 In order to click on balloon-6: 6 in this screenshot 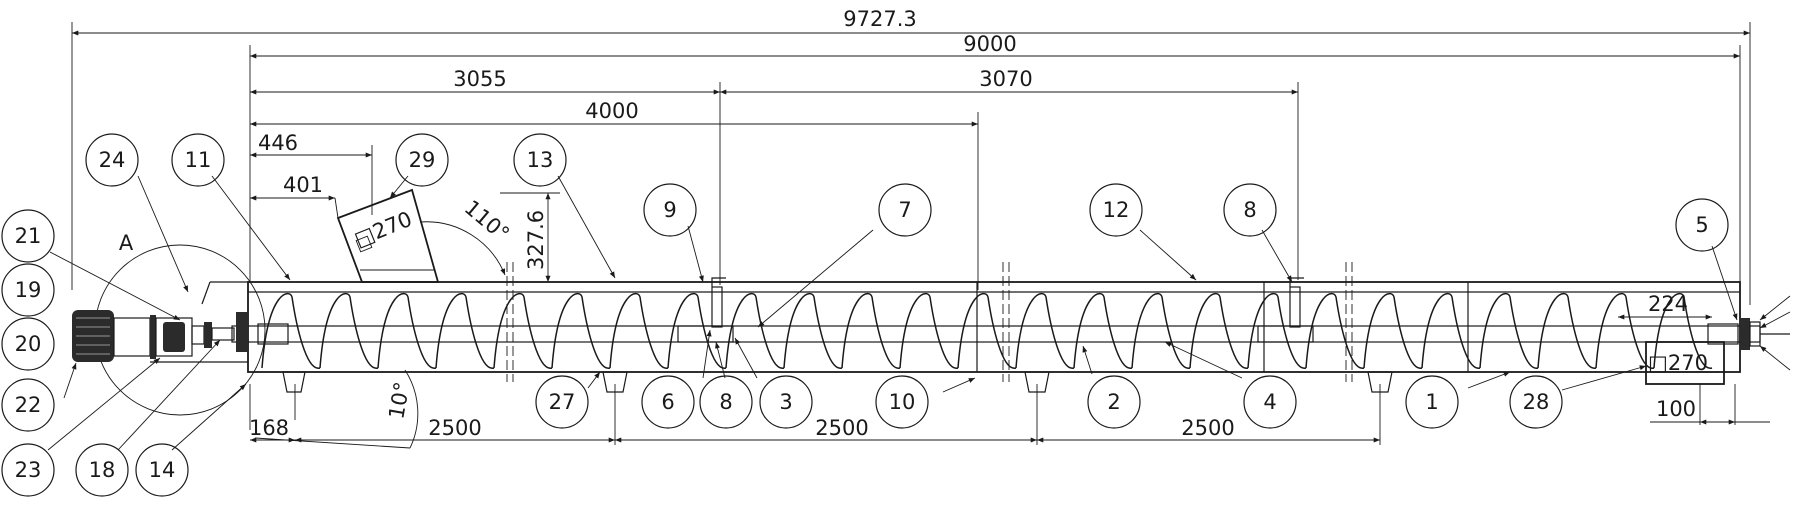, I will do `click(668, 402)`.